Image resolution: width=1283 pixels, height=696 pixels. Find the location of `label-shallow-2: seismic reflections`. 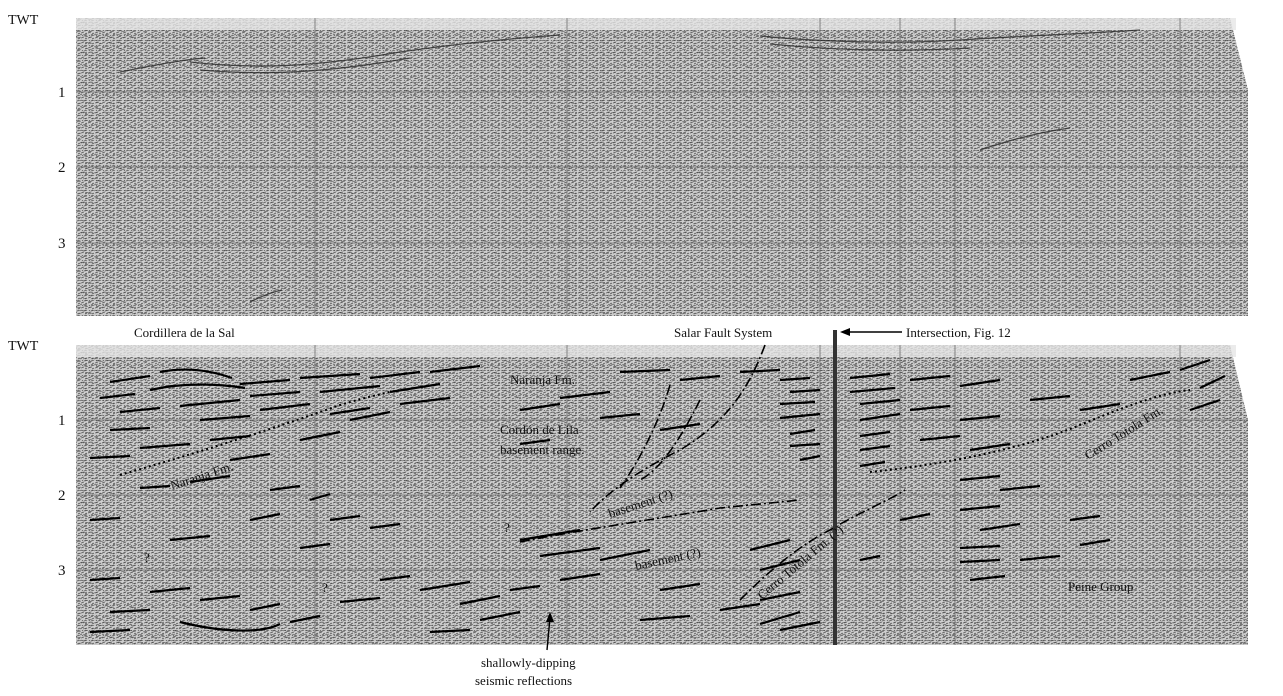

label-shallow-2: seismic reflections is located at coordinates (523, 680).